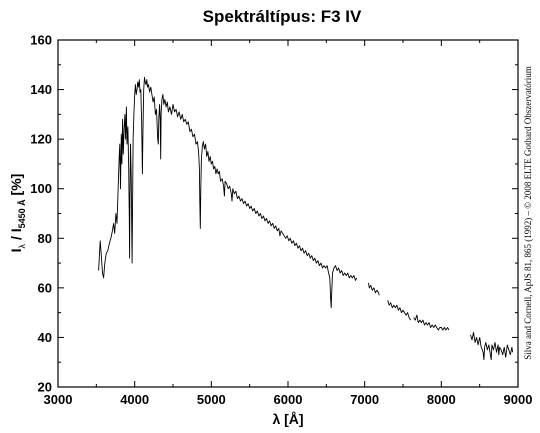 The image size is (540, 433). I want to click on y-tick-label: 60, so click(45, 287).